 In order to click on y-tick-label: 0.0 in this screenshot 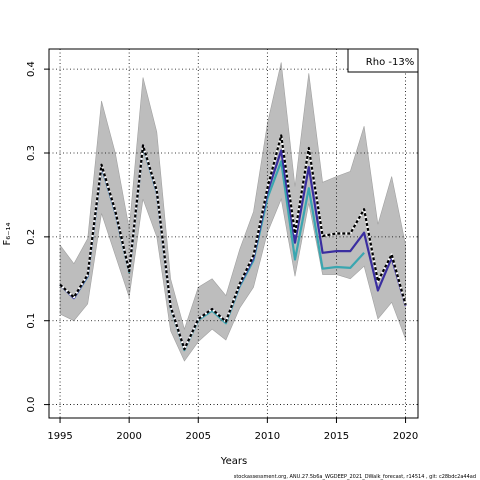, I will do `click(31, 405)`.